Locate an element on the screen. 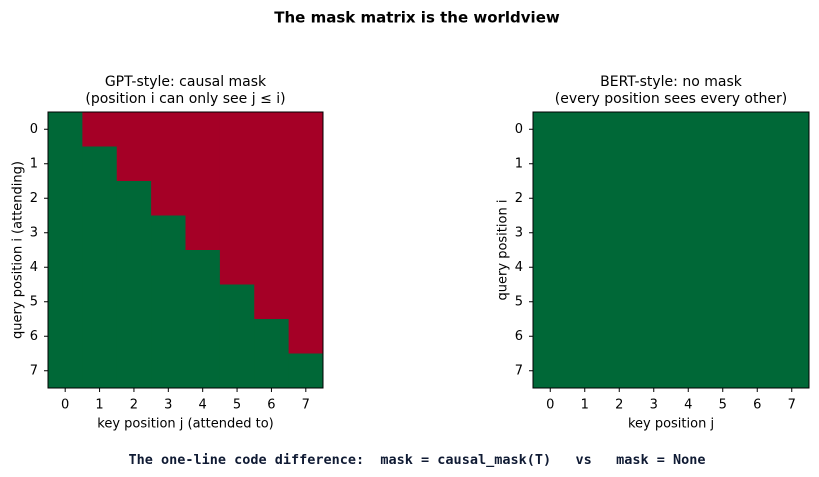 Image resolution: width=819 pixels, height=477 pixels. x-tick-label: 3 is located at coordinates (168, 405).